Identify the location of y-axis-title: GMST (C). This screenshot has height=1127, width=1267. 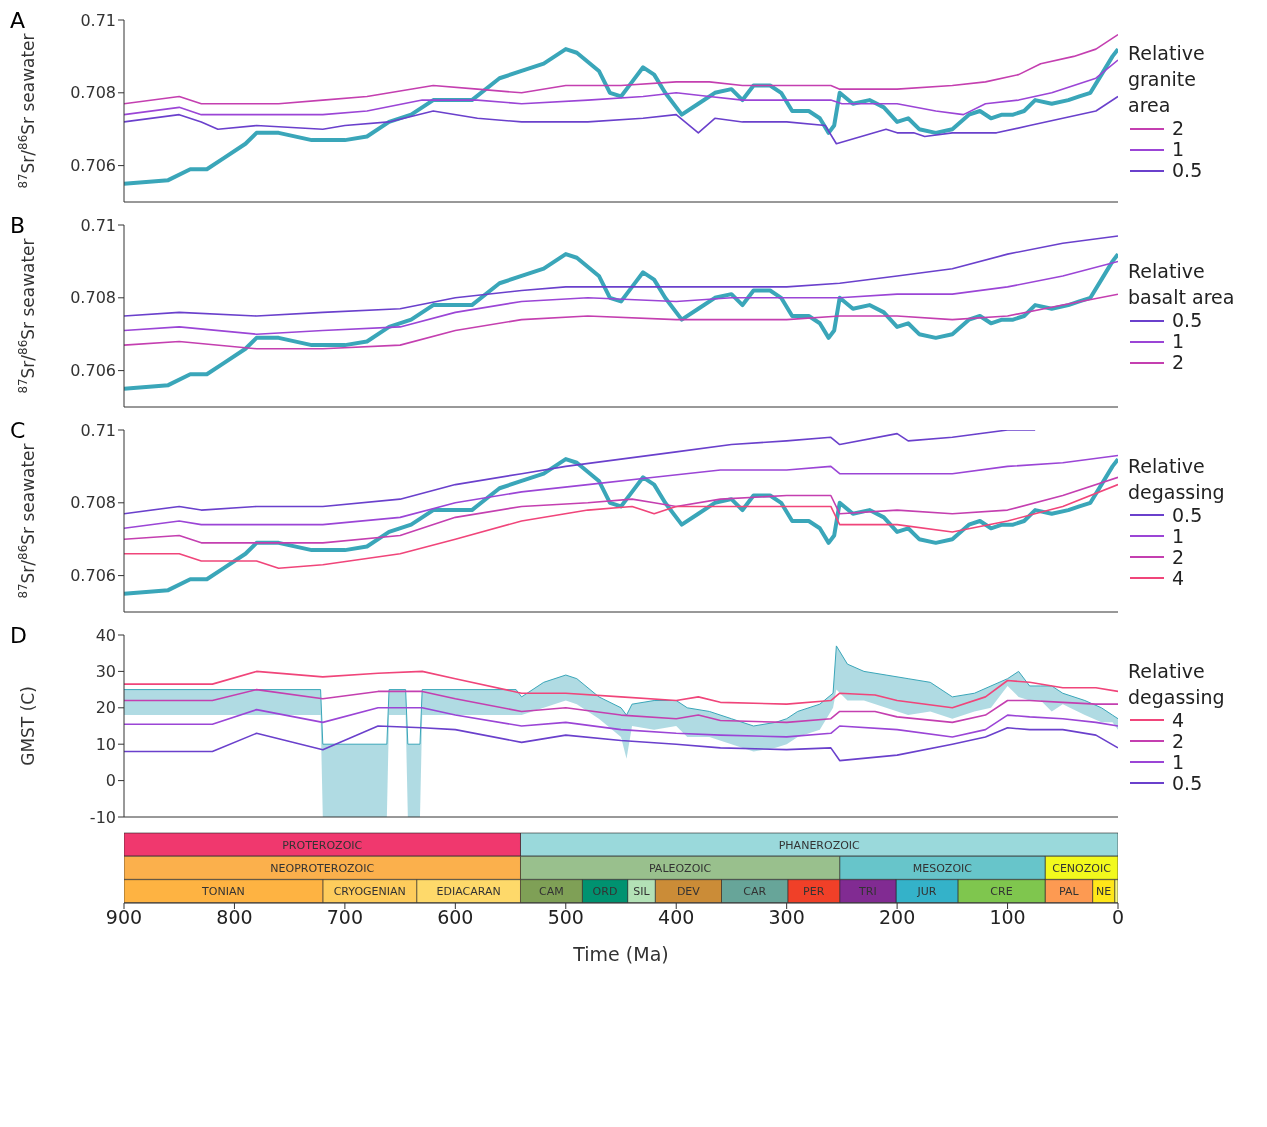
(28, 726).